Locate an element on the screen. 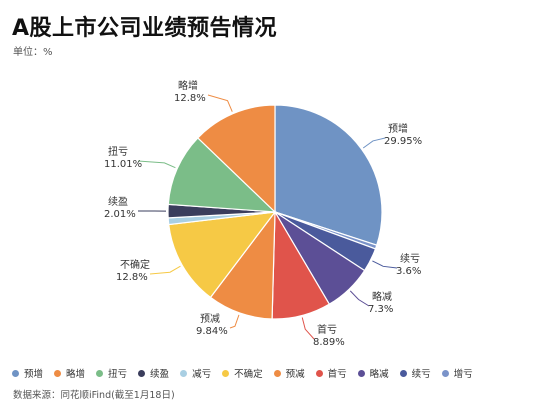  legend-label: 扭亏 is located at coordinates (118, 374).